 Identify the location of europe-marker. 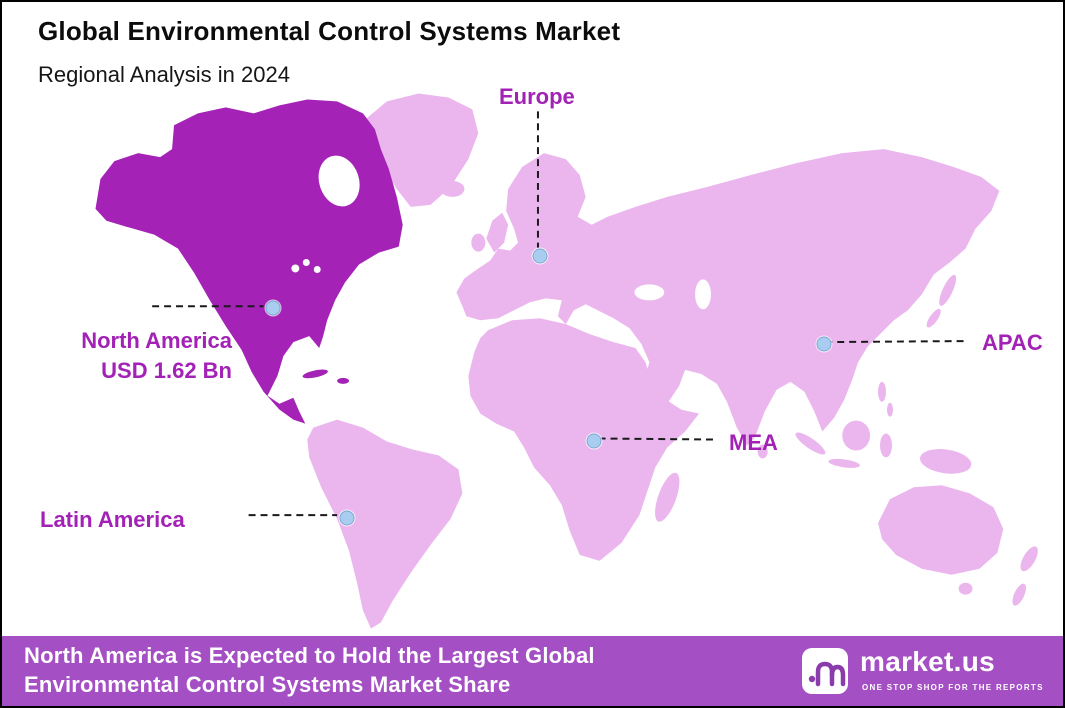
(540, 256).